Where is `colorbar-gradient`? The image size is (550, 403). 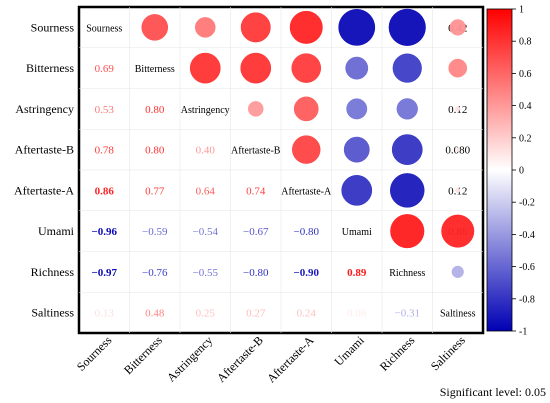
colorbar-gradient is located at coordinates (499, 170).